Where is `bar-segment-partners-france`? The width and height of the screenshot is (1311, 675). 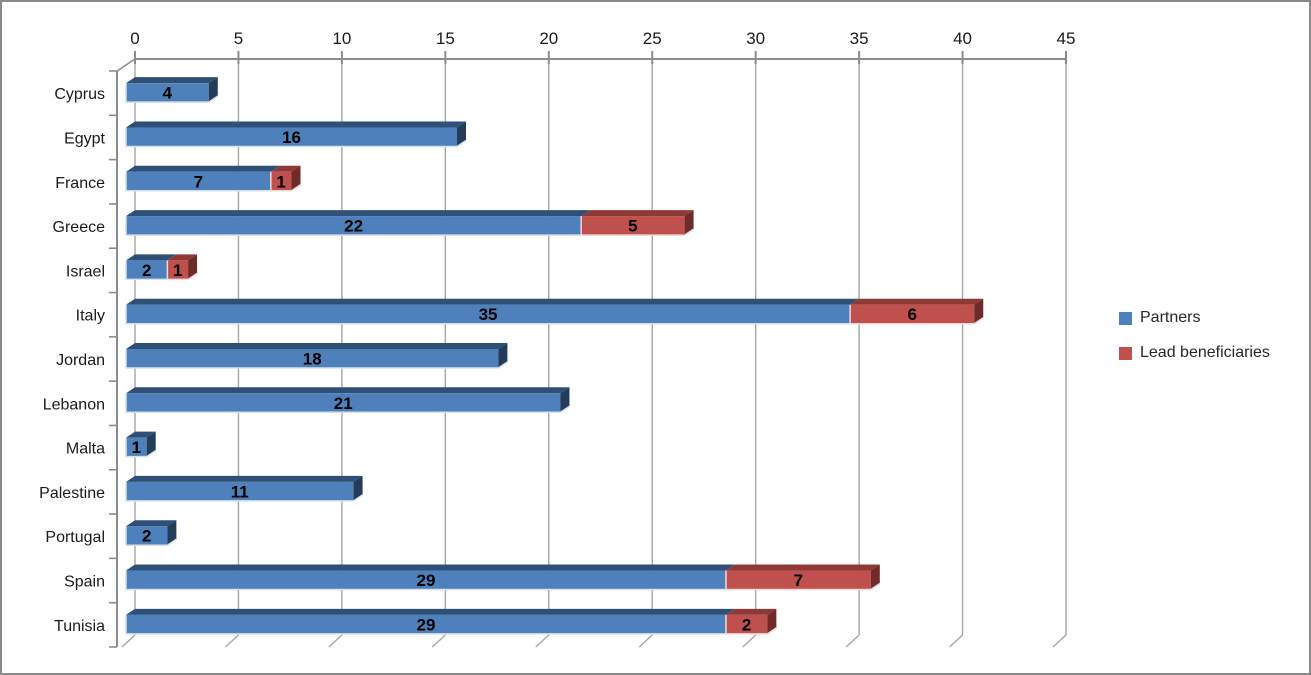
bar-segment-partners-france is located at coordinates (198, 181).